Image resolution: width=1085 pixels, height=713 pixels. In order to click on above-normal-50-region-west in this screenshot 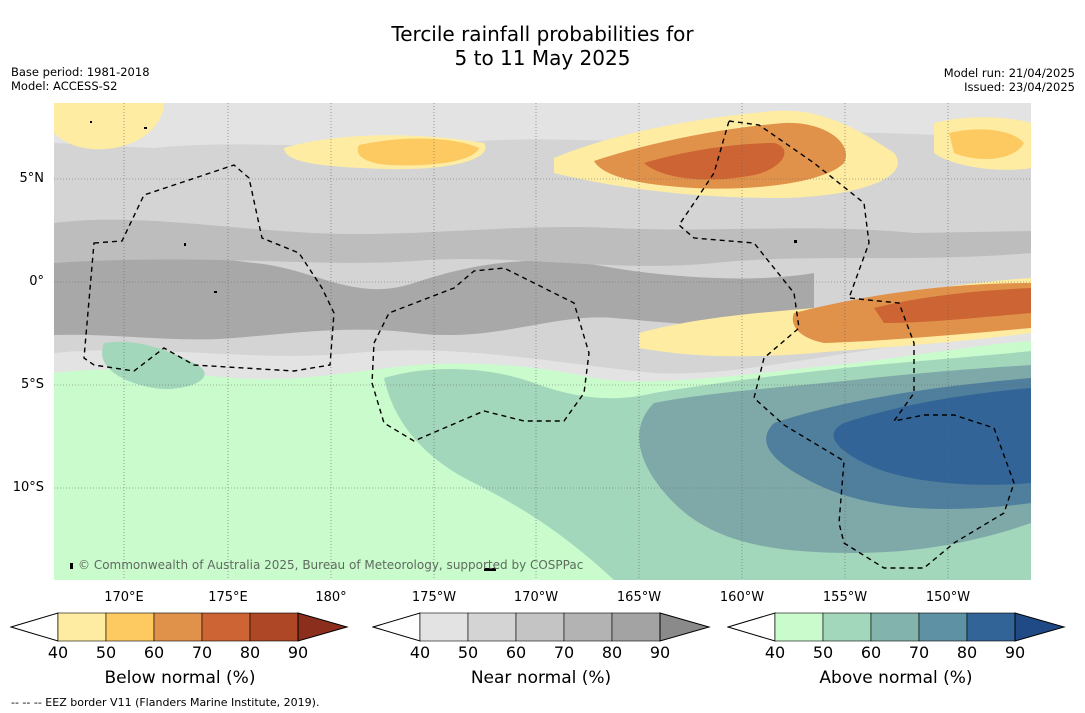, I will do `click(153, 365)`.